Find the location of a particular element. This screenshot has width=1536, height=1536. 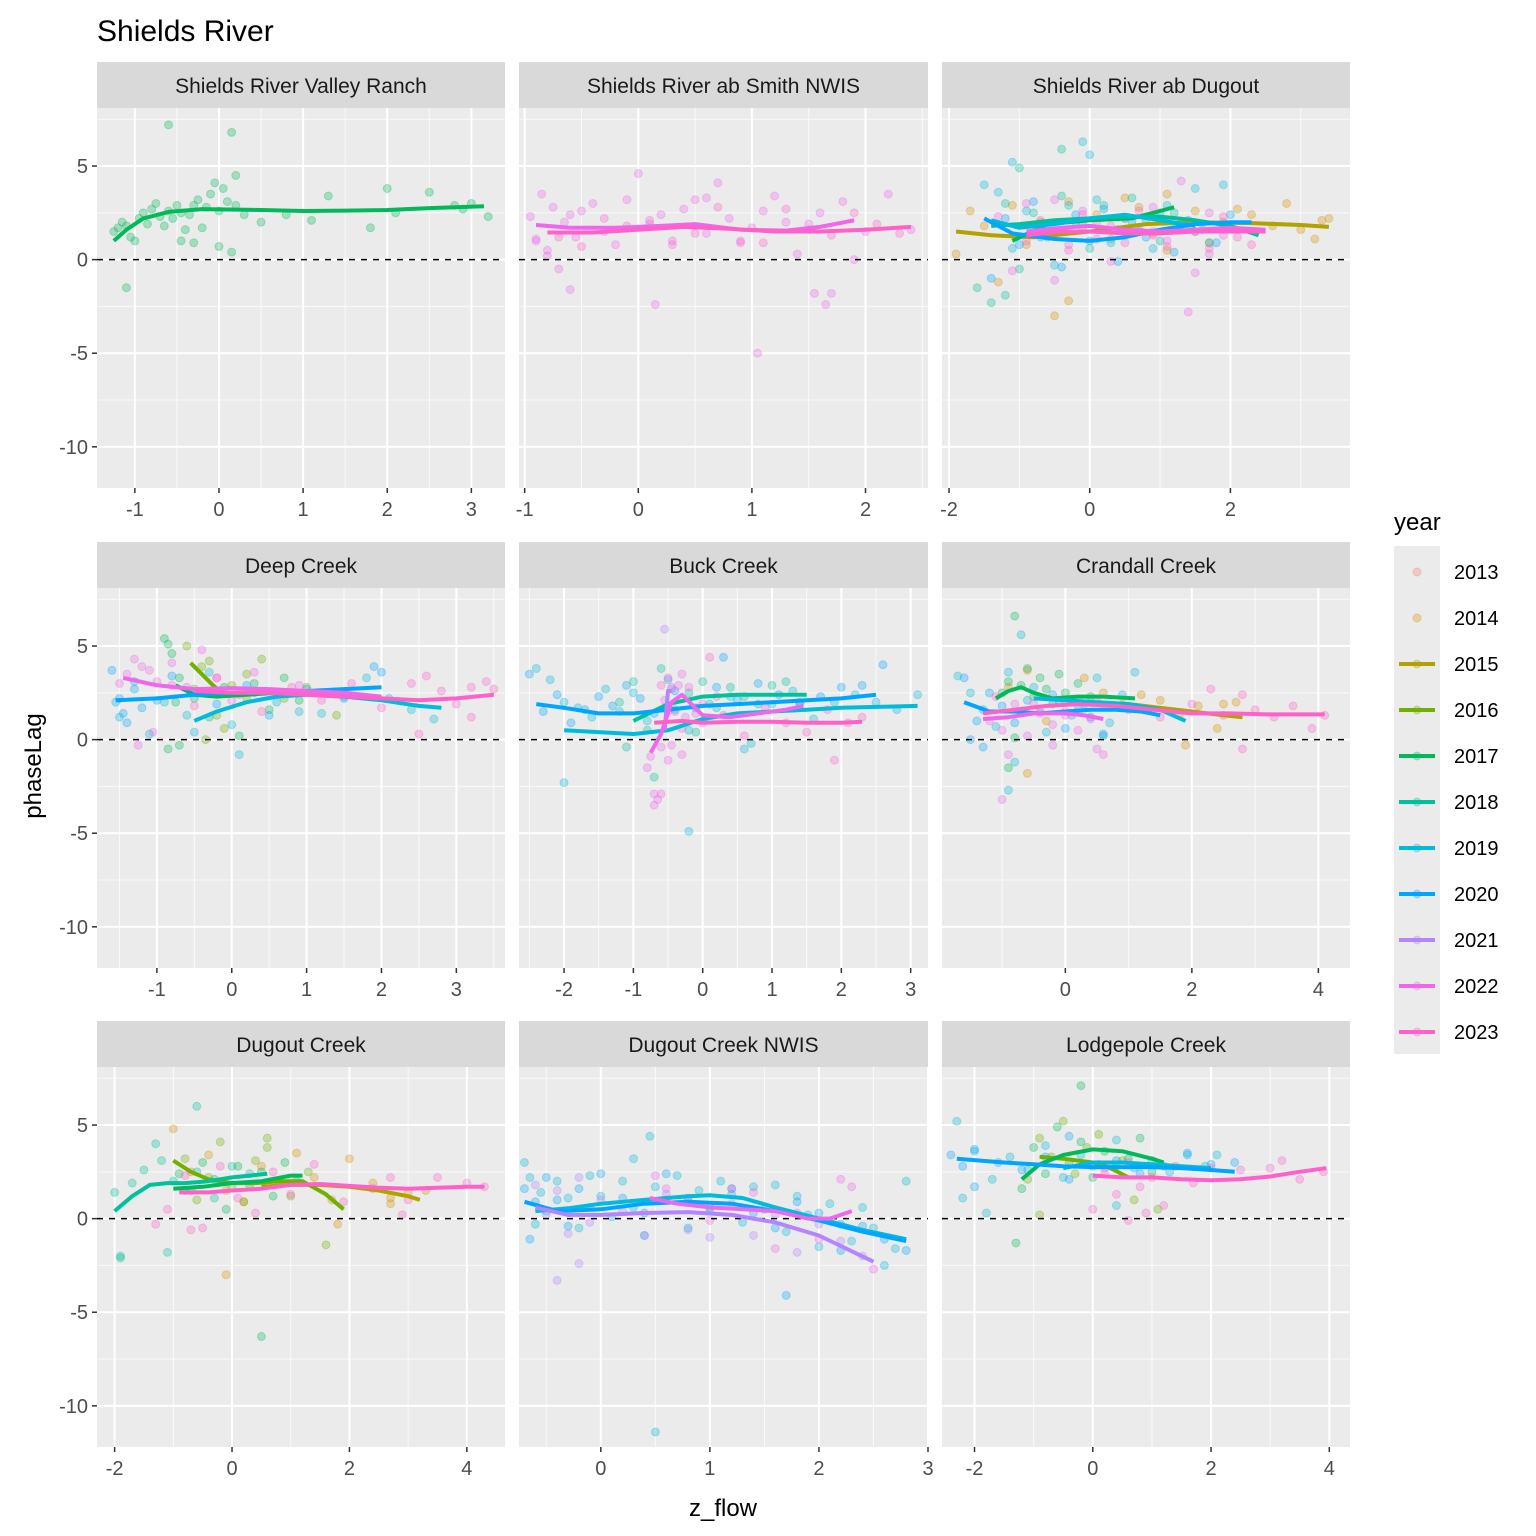

facet-panel: Lodgepole Creek -2 0 2 4 is located at coordinates (1146, 1250).